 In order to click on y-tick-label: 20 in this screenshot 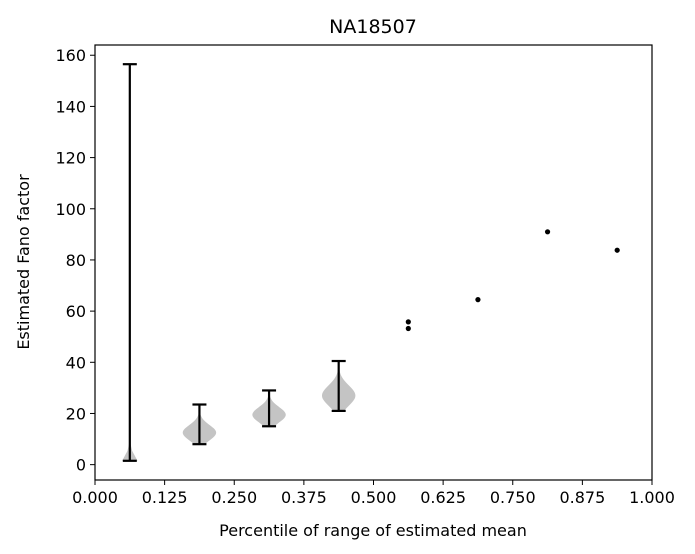, I will do `click(76, 413)`.